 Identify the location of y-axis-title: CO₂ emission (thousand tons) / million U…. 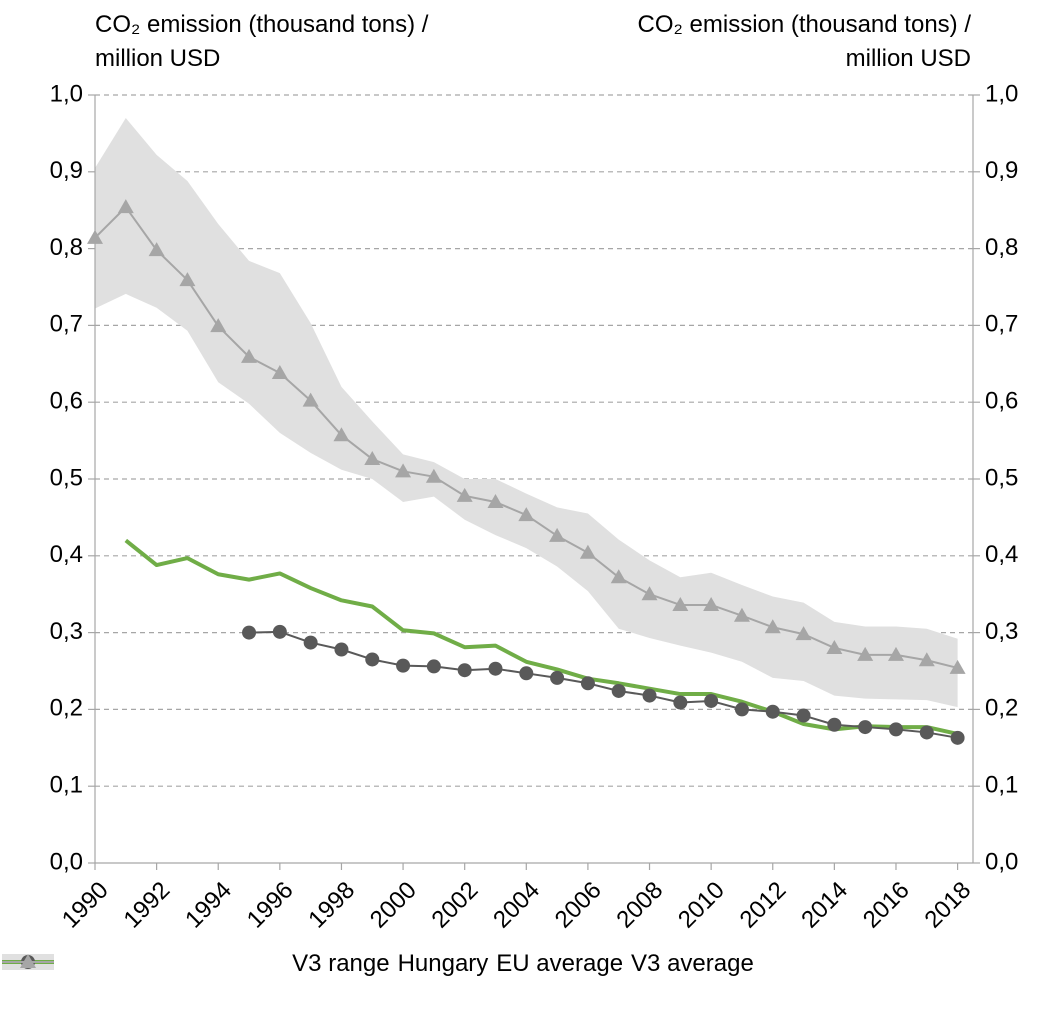
(262, 41).